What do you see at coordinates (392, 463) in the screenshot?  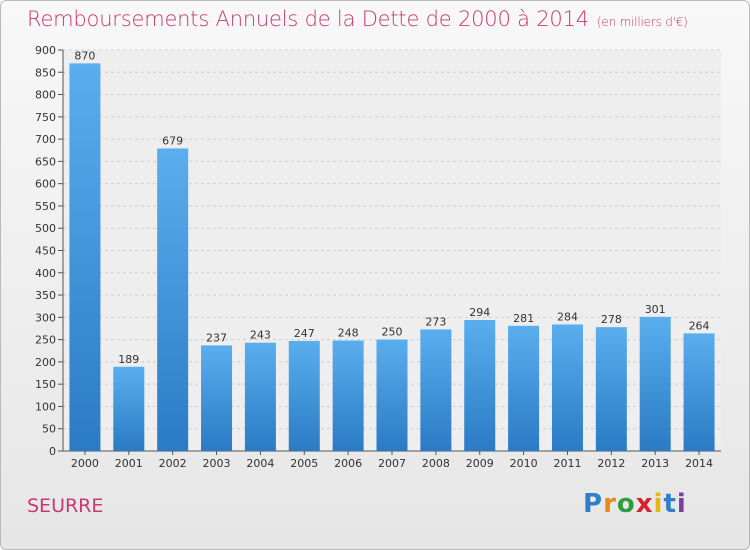 I see `x-tick-label: 2007` at bounding box center [392, 463].